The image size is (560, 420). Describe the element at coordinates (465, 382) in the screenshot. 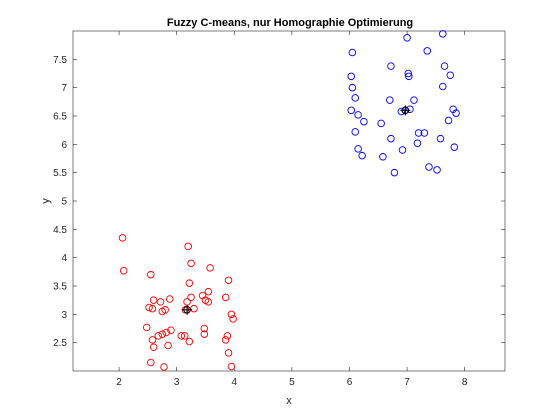

I see `x-tick-label: 8` at that location.